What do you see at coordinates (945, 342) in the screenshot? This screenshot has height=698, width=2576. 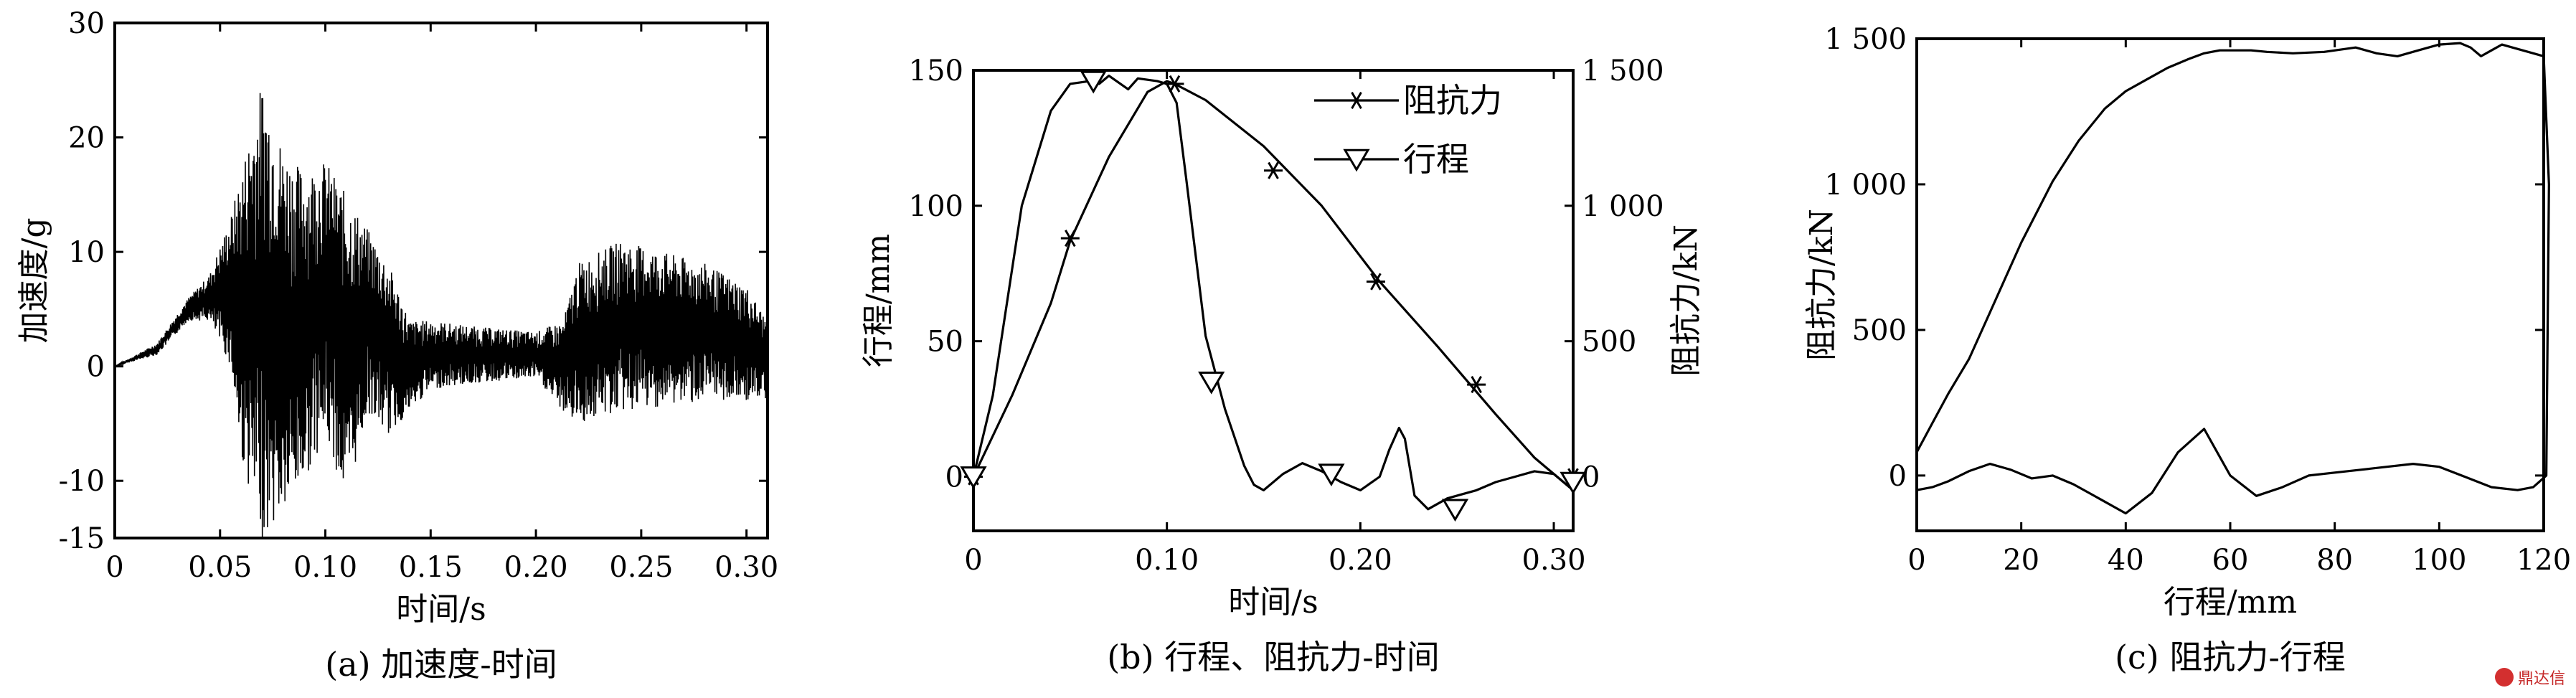 I see `y-tick-label: 50` at bounding box center [945, 342].